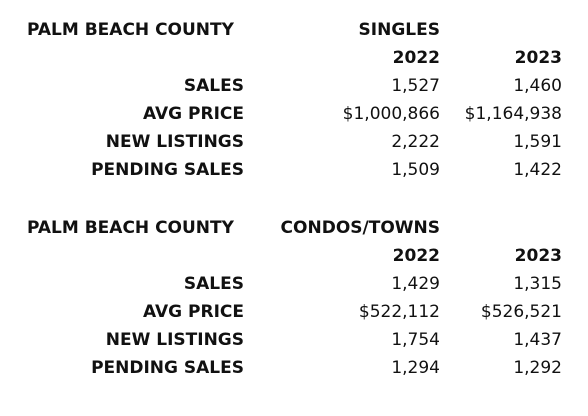  Describe the element at coordinates (537, 142) in the screenshot. I see `cell-value: 1,591` at that location.